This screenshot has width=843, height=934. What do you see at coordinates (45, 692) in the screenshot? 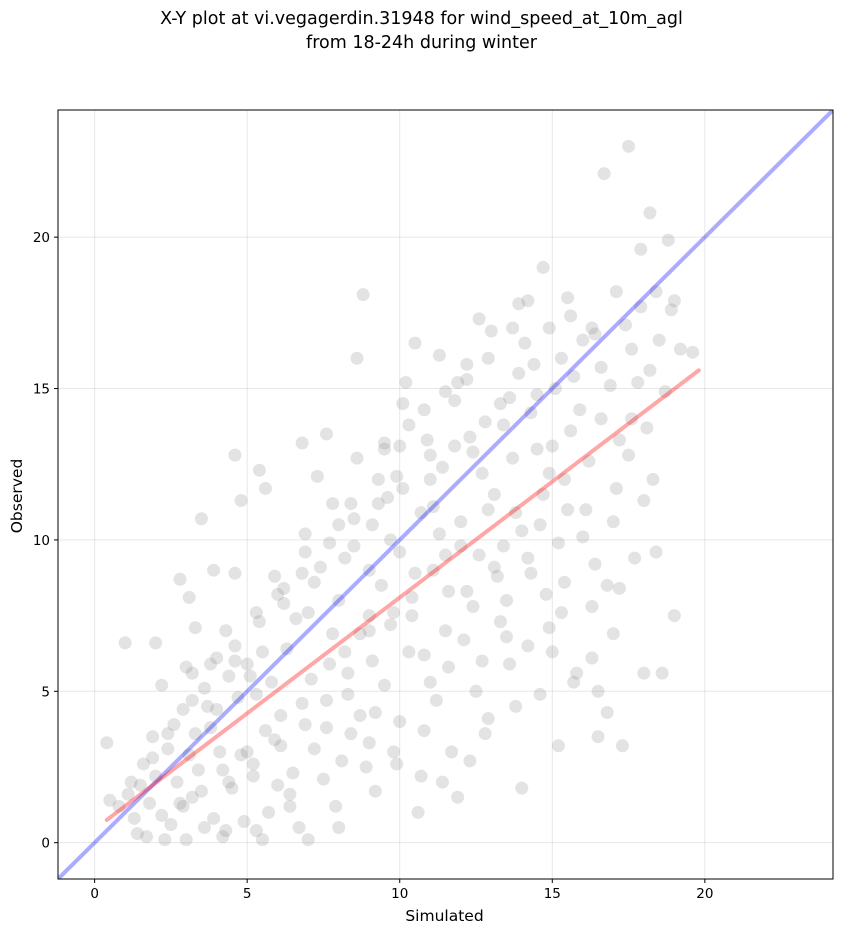
I see `y-tick-label: 5` at bounding box center [45, 692].